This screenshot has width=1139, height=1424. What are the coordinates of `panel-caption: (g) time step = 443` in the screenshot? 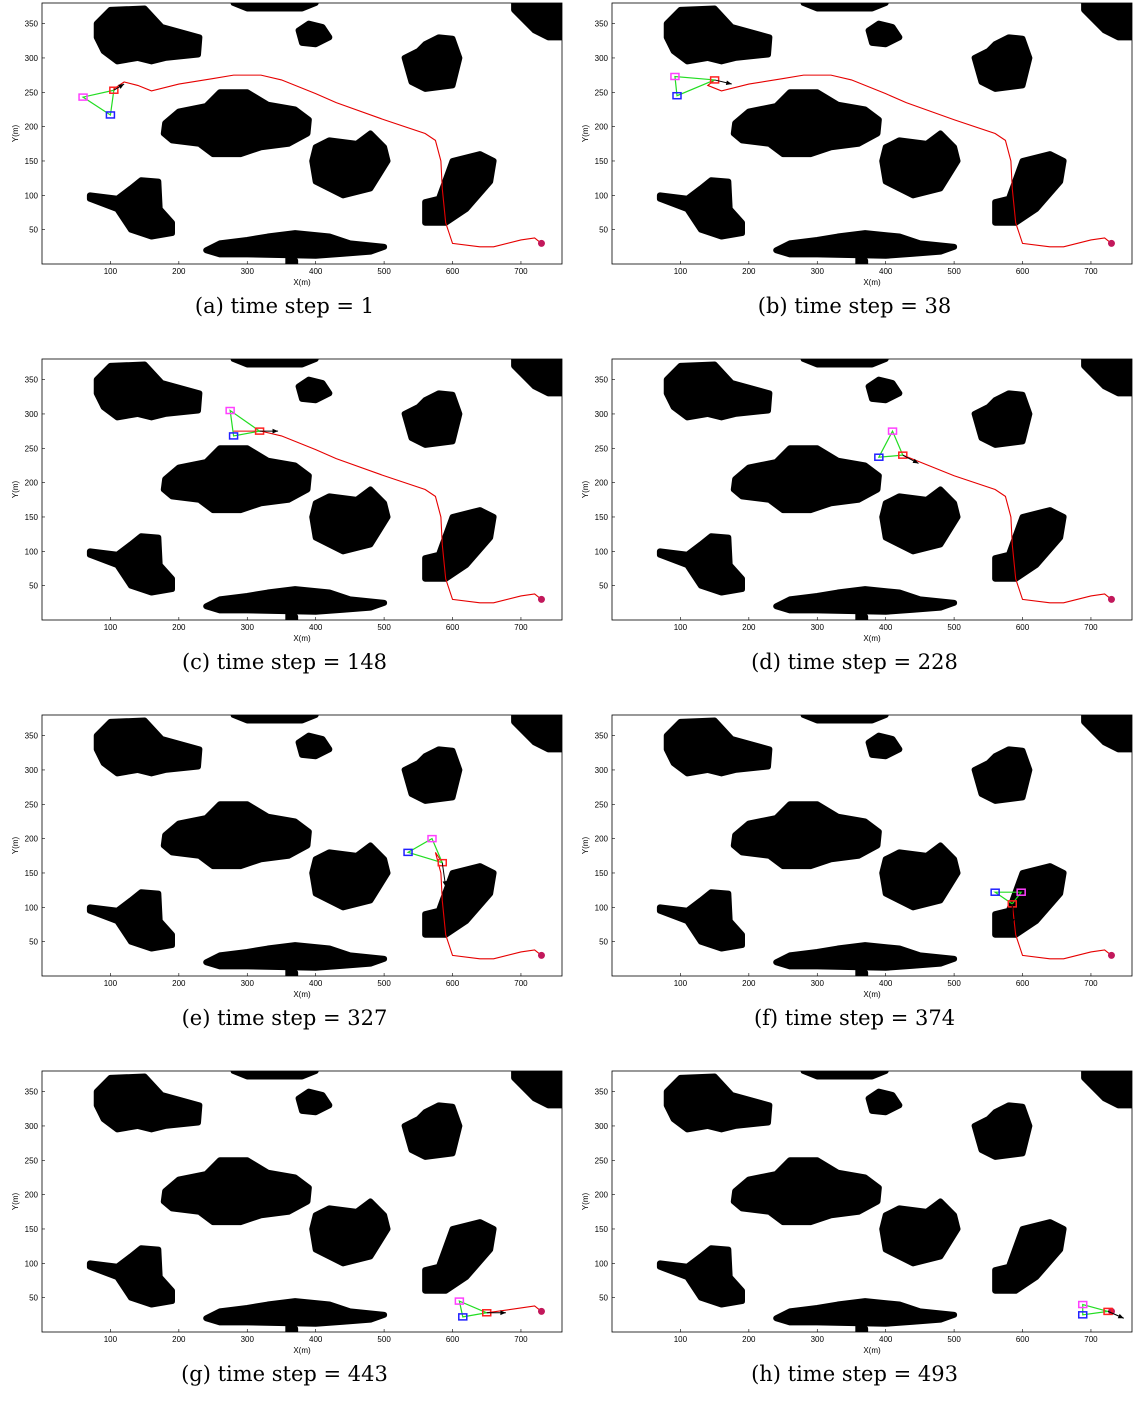 It's located at (284, 1374).